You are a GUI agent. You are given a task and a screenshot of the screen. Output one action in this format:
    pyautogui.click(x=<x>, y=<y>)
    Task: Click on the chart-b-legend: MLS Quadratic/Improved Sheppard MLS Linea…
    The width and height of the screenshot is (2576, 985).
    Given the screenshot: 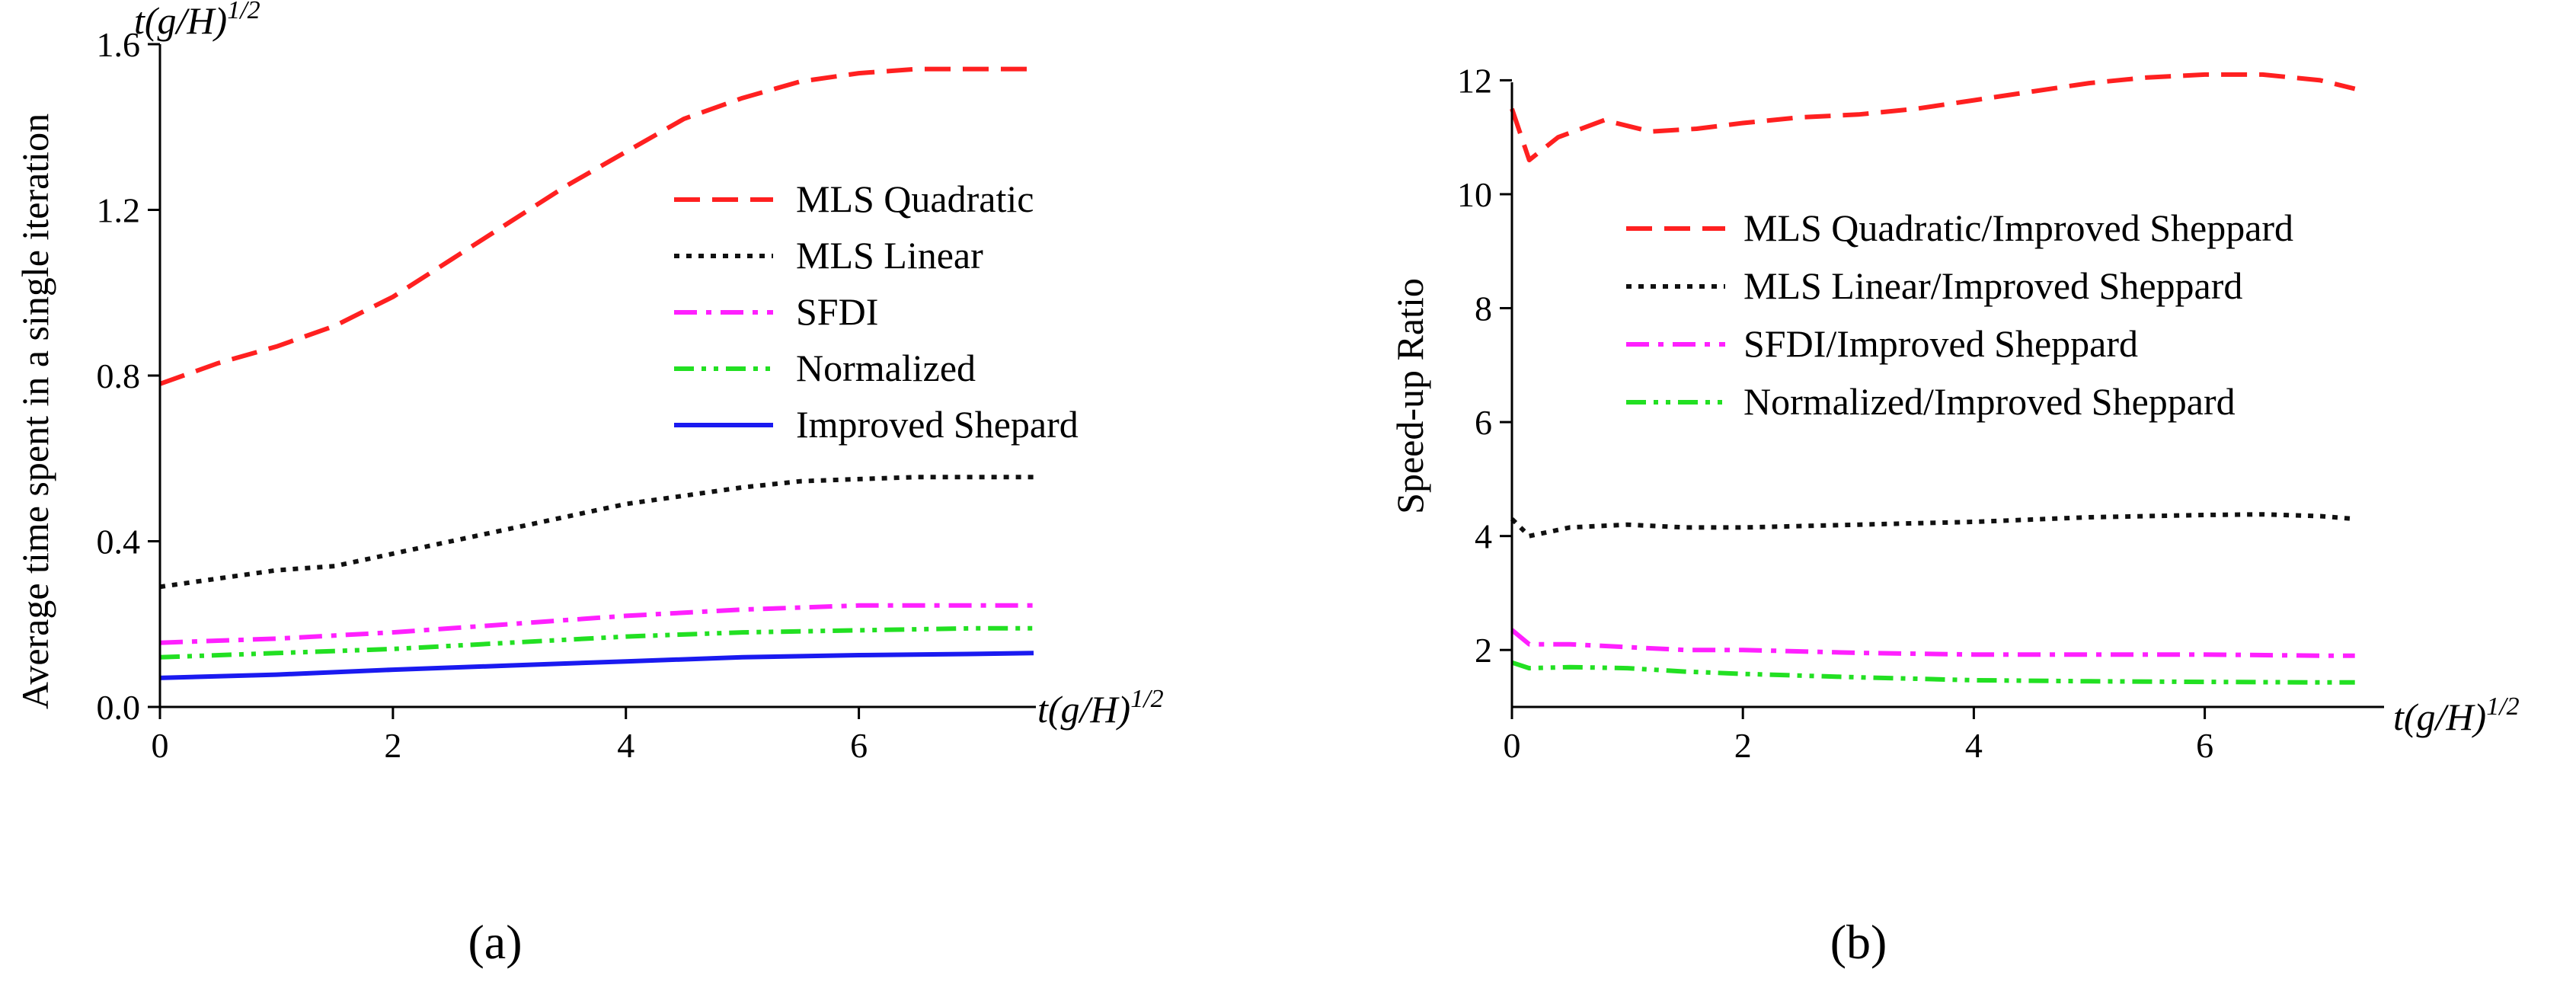 What is the action you would take?
    pyautogui.click(x=1959, y=314)
    